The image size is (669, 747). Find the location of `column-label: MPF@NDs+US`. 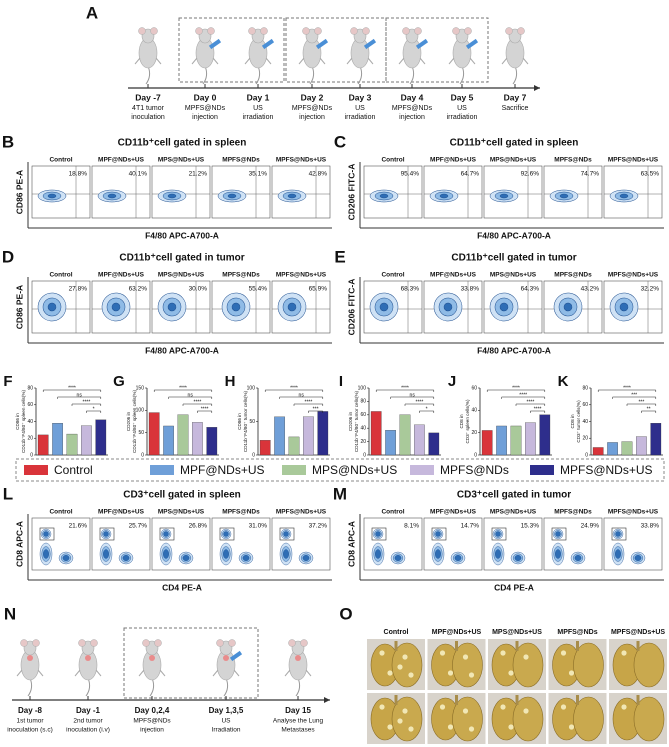

column-label: MPF@NDs+US is located at coordinates (453, 512).